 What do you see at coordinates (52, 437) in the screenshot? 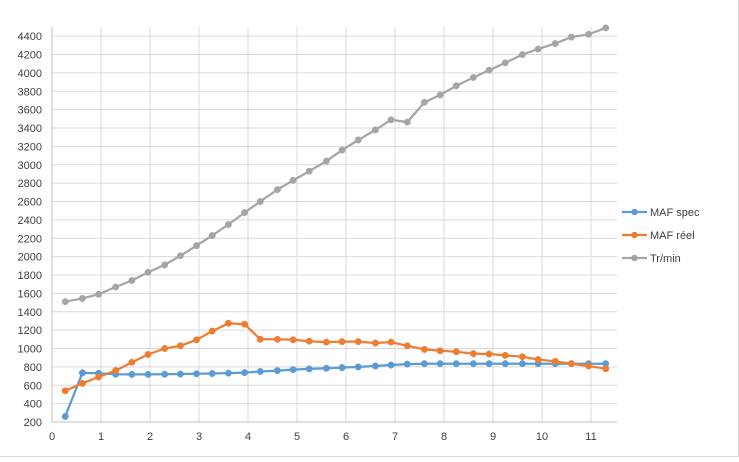
I see `x-tick-label: 0` at bounding box center [52, 437].